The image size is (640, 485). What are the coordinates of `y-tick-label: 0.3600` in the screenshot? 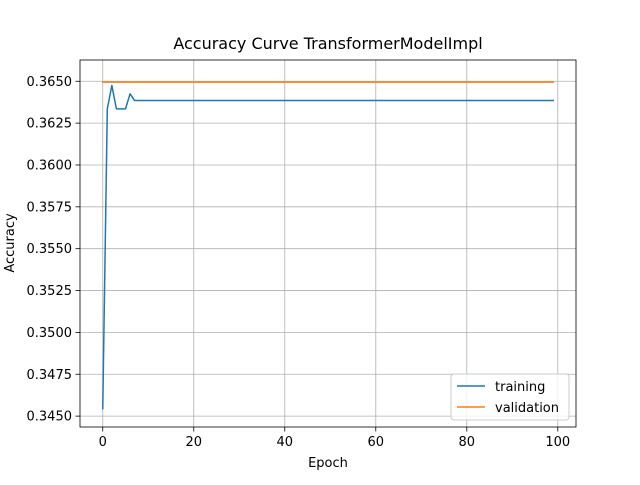 It's located at (50, 165).